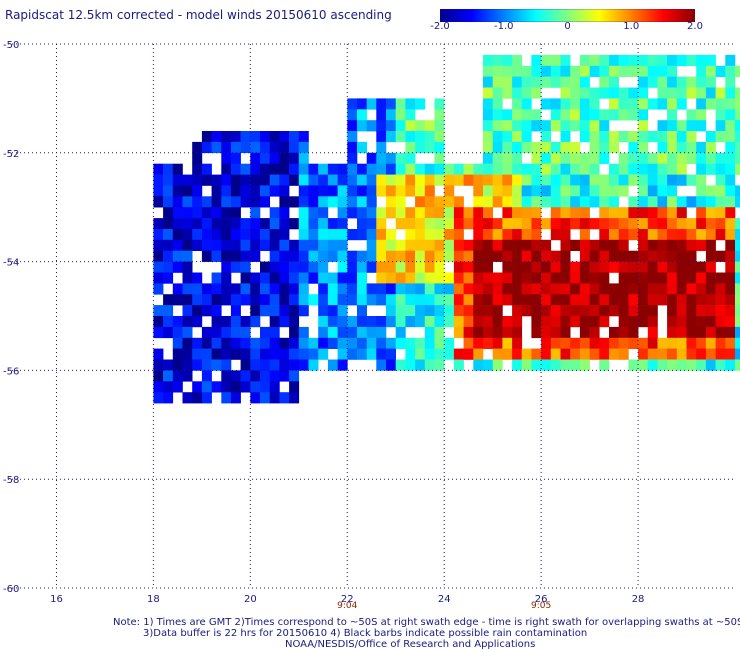  Describe the element at coordinates (541, 606) in the screenshot. I see `time-label: 9:05` at that location.